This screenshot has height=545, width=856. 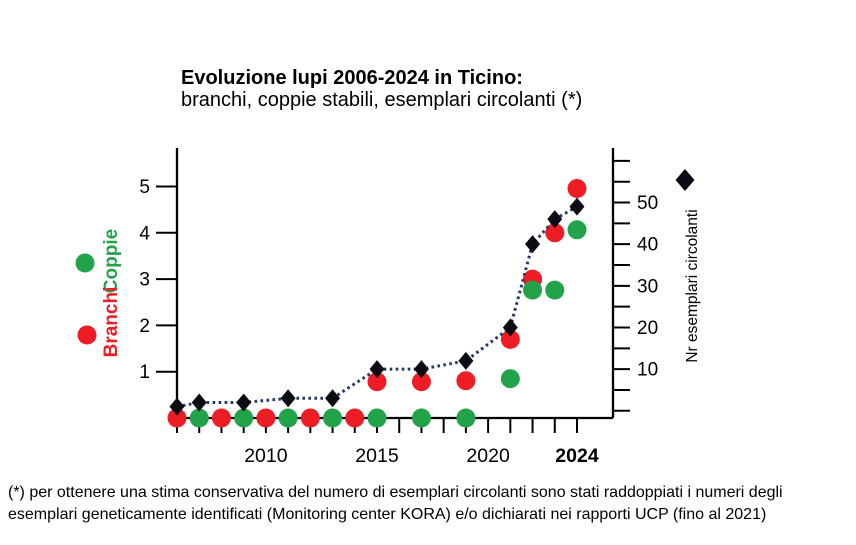 I want to click on right-axis-title: Nr esemplari circolanti, so click(x=692, y=285).